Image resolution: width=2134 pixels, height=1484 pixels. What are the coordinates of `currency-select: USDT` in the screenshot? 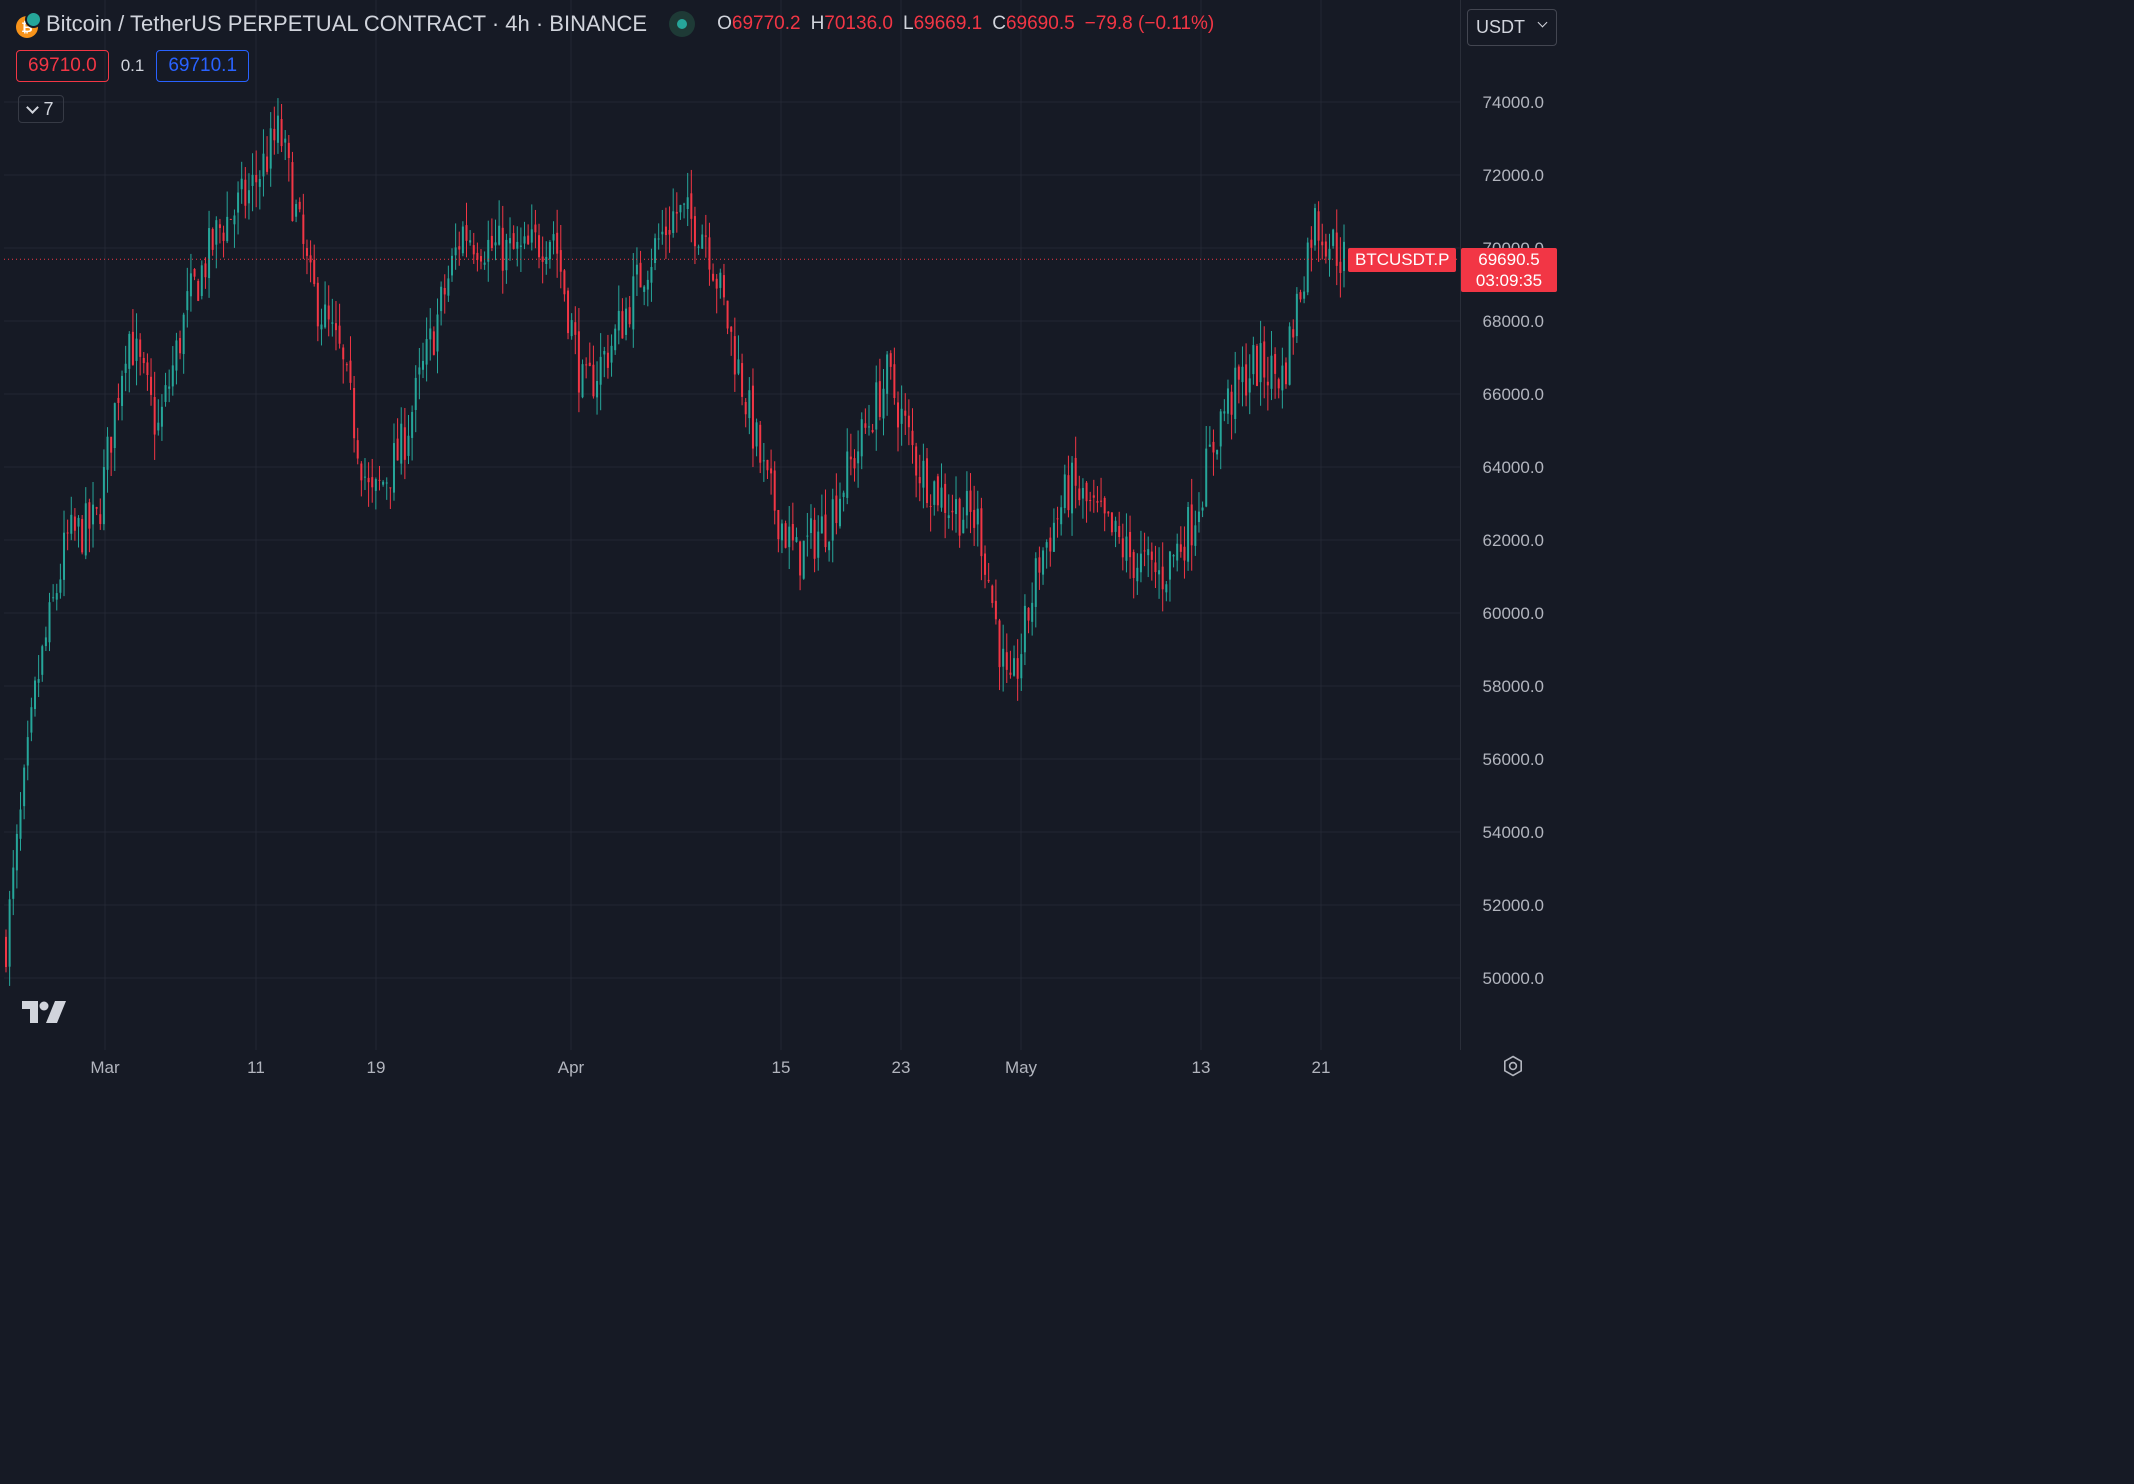 It's located at (1512, 27).